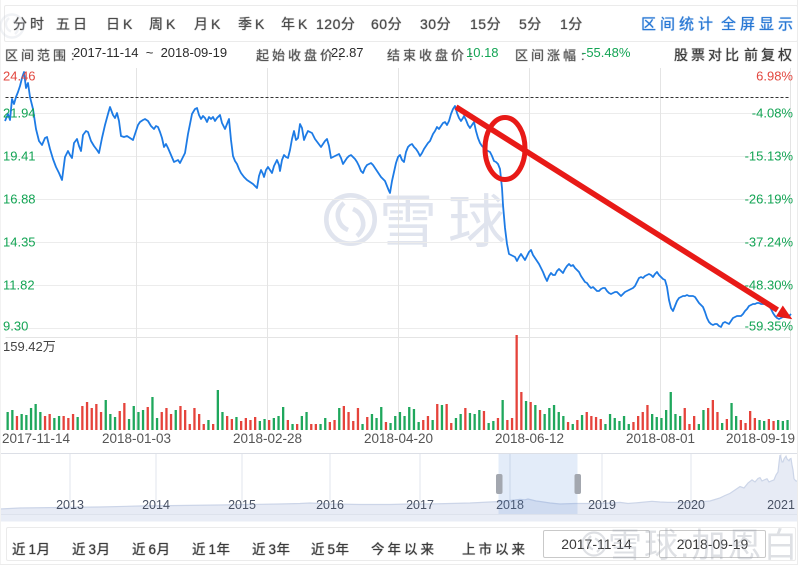  What do you see at coordinates (156, 505) in the screenshot?
I see `svg-text: 2014` at bounding box center [156, 505].